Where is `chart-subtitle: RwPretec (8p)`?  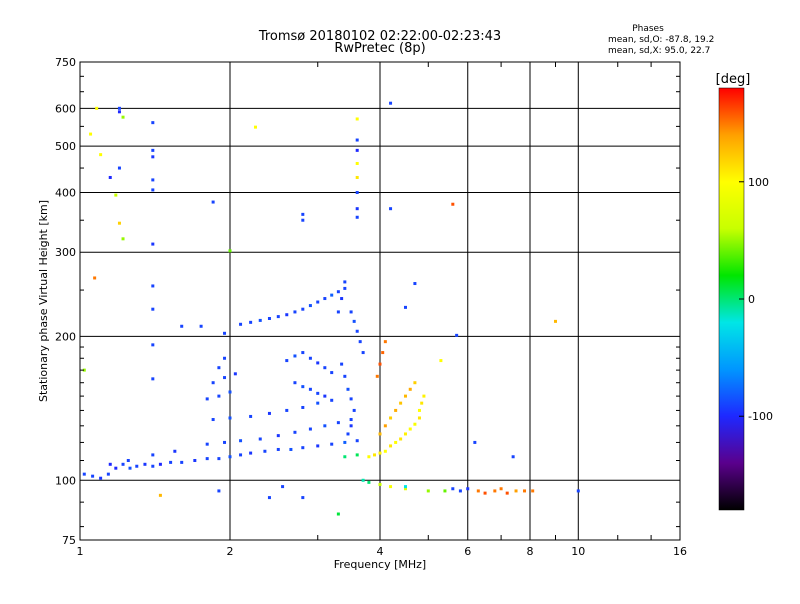
chart-subtitle: RwPretec (8p) is located at coordinates (379, 48).